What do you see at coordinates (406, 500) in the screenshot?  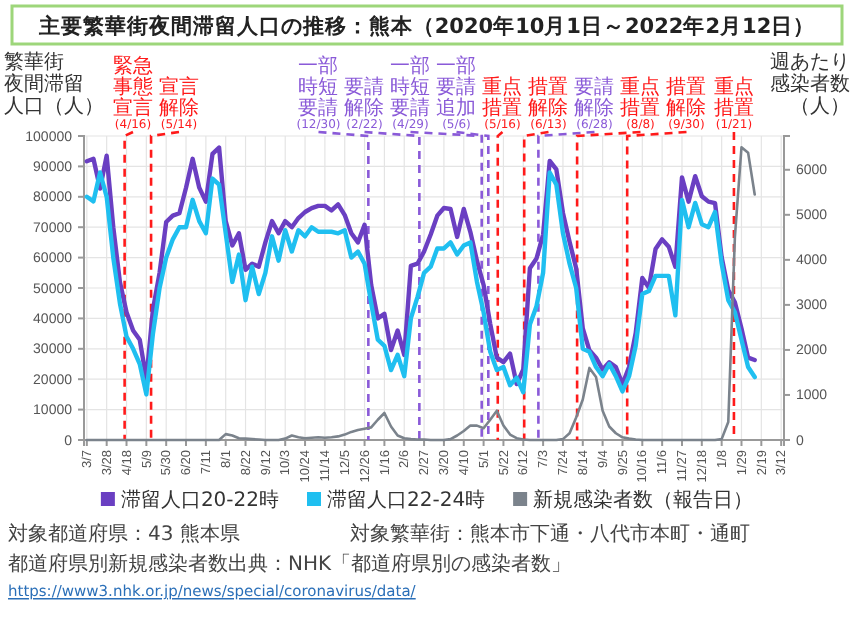 I see `legend-label: 滞留人口22-24時` at bounding box center [406, 500].